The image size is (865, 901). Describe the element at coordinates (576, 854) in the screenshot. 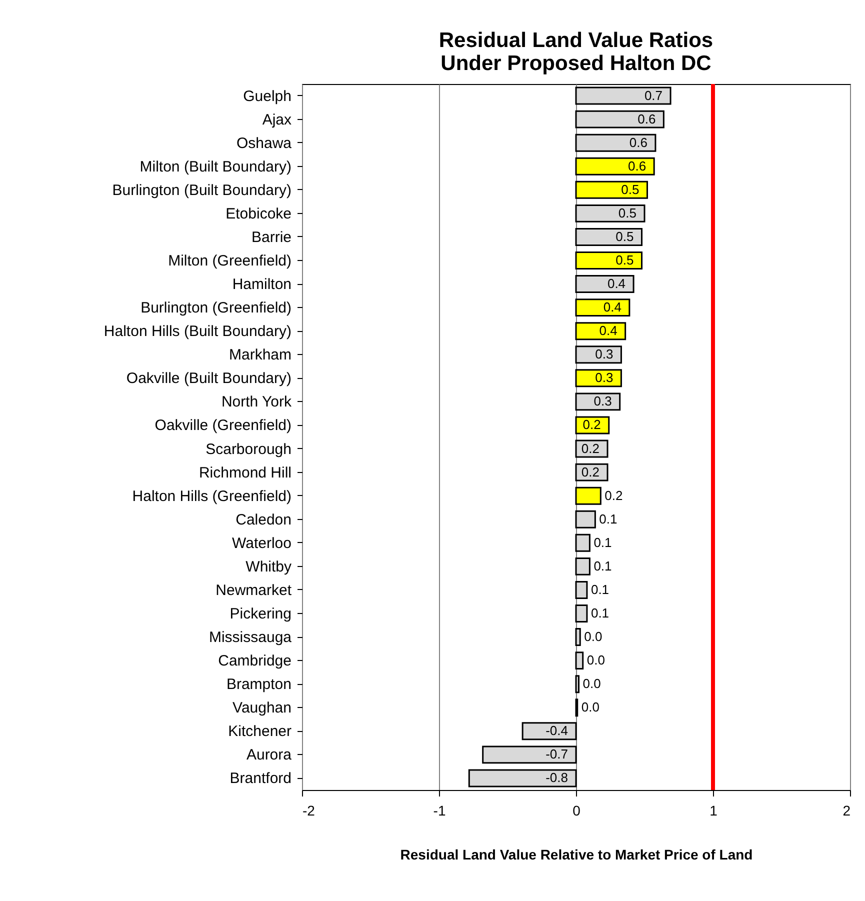

I see `x-axis-title: Residual Land Value Relative to Market Price of Land` at that location.